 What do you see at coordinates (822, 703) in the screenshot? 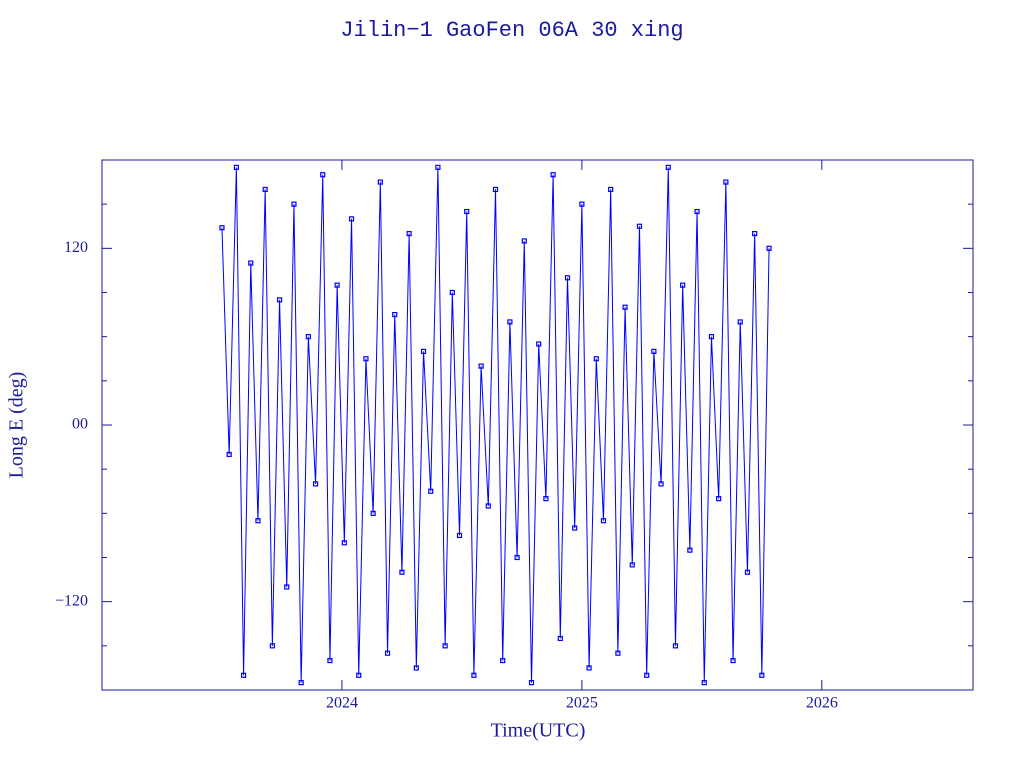
I see `x-tick-label: 2026` at bounding box center [822, 703].